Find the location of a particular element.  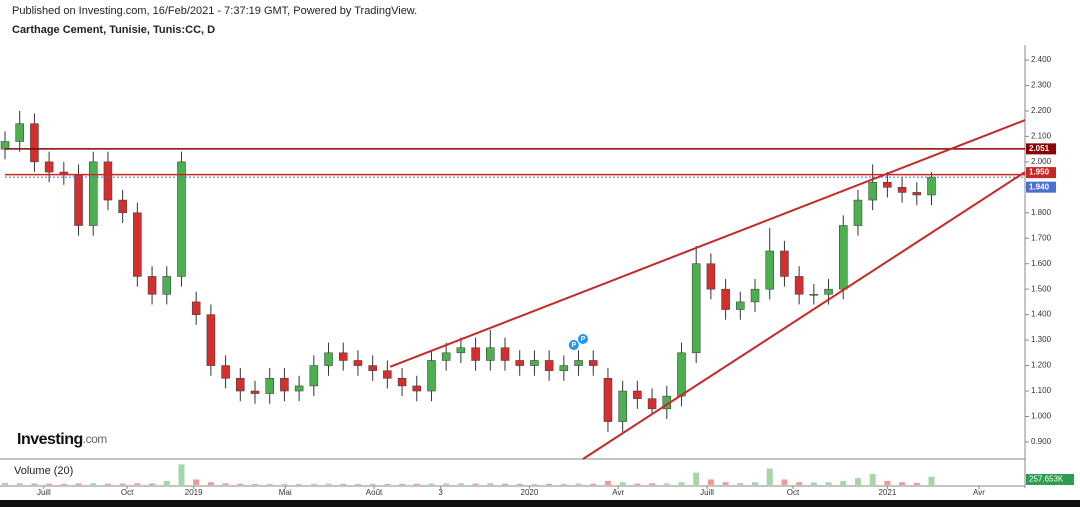

level-label: 1.950 is located at coordinates (1039, 172).